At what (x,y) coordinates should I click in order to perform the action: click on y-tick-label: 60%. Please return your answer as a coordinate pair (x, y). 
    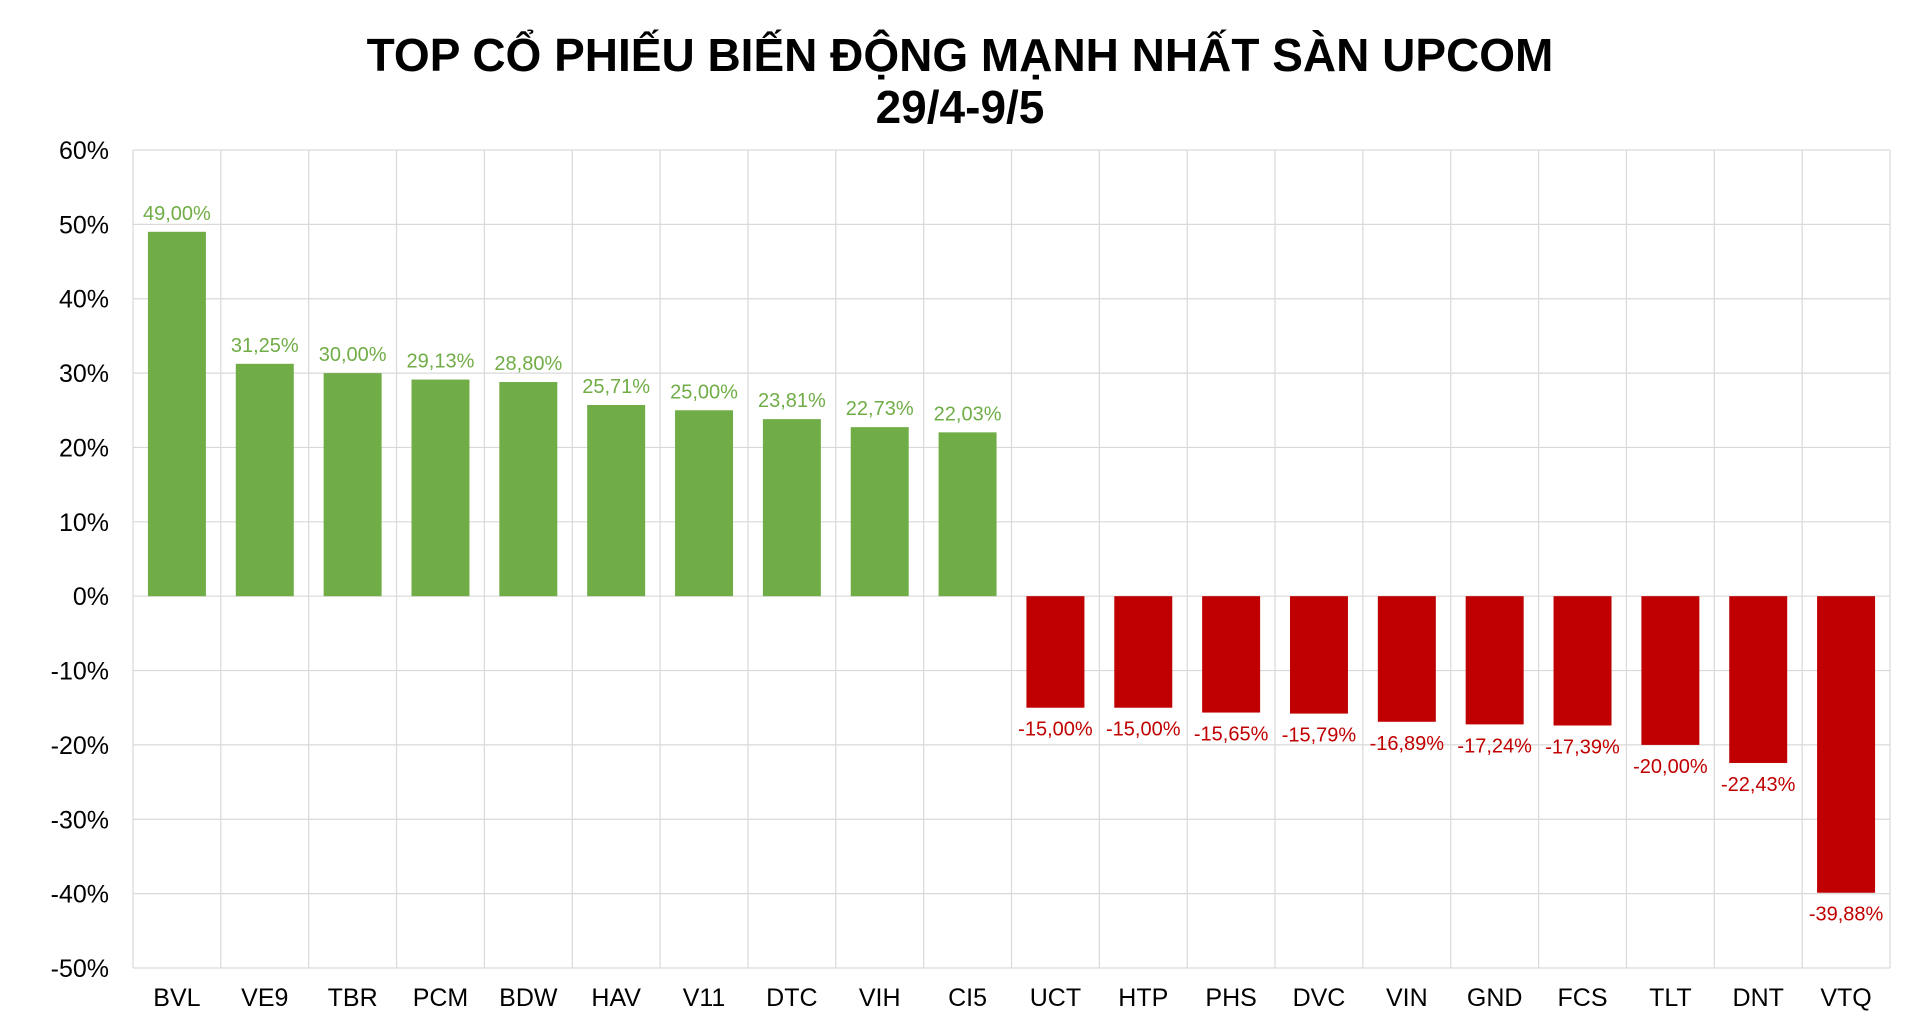
    Looking at the image, I should click on (84, 151).